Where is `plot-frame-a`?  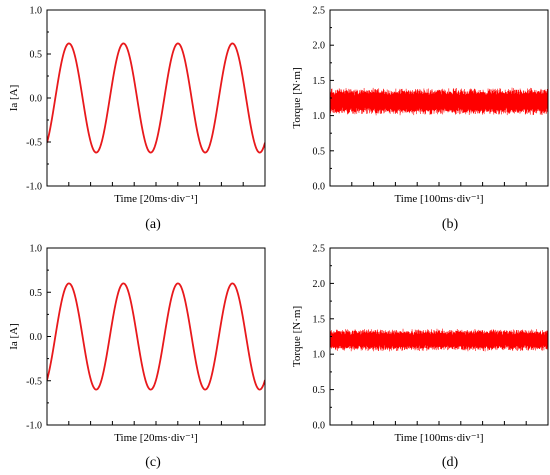
plot-frame-a is located at coordinates (156, 98).